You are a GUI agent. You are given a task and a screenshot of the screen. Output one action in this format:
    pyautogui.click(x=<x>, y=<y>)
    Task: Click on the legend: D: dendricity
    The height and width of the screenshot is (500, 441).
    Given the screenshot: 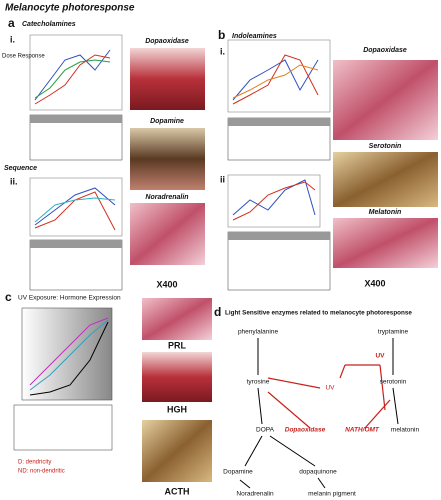 What is the action you would take?
    pyautogui.click(x=34, y=463)
    